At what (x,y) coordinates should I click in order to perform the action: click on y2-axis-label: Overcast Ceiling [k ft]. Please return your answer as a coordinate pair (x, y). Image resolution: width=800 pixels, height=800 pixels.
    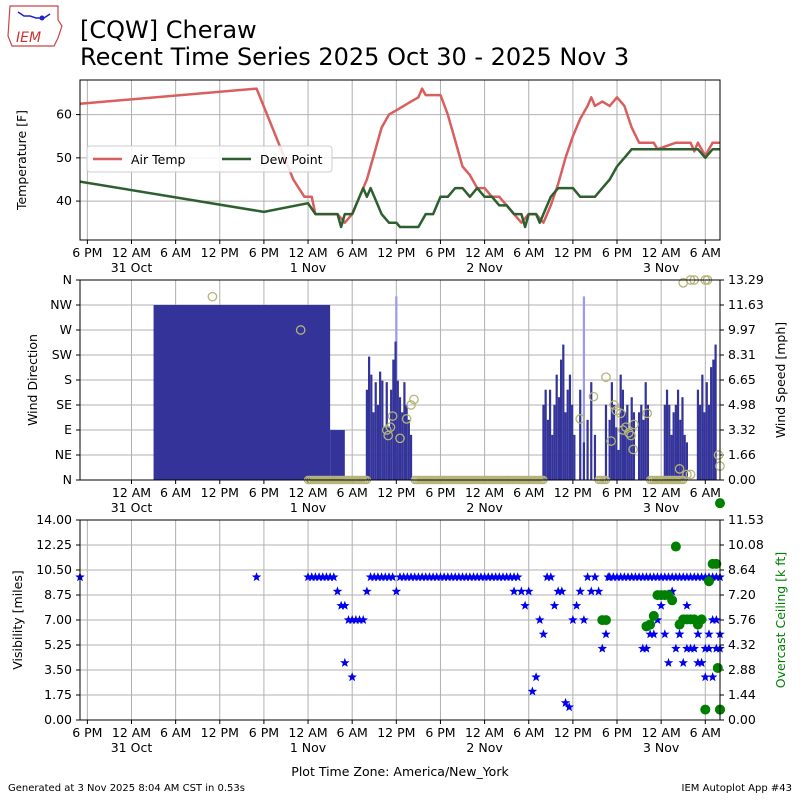
    Looking at the image, I should click on (780, 620).